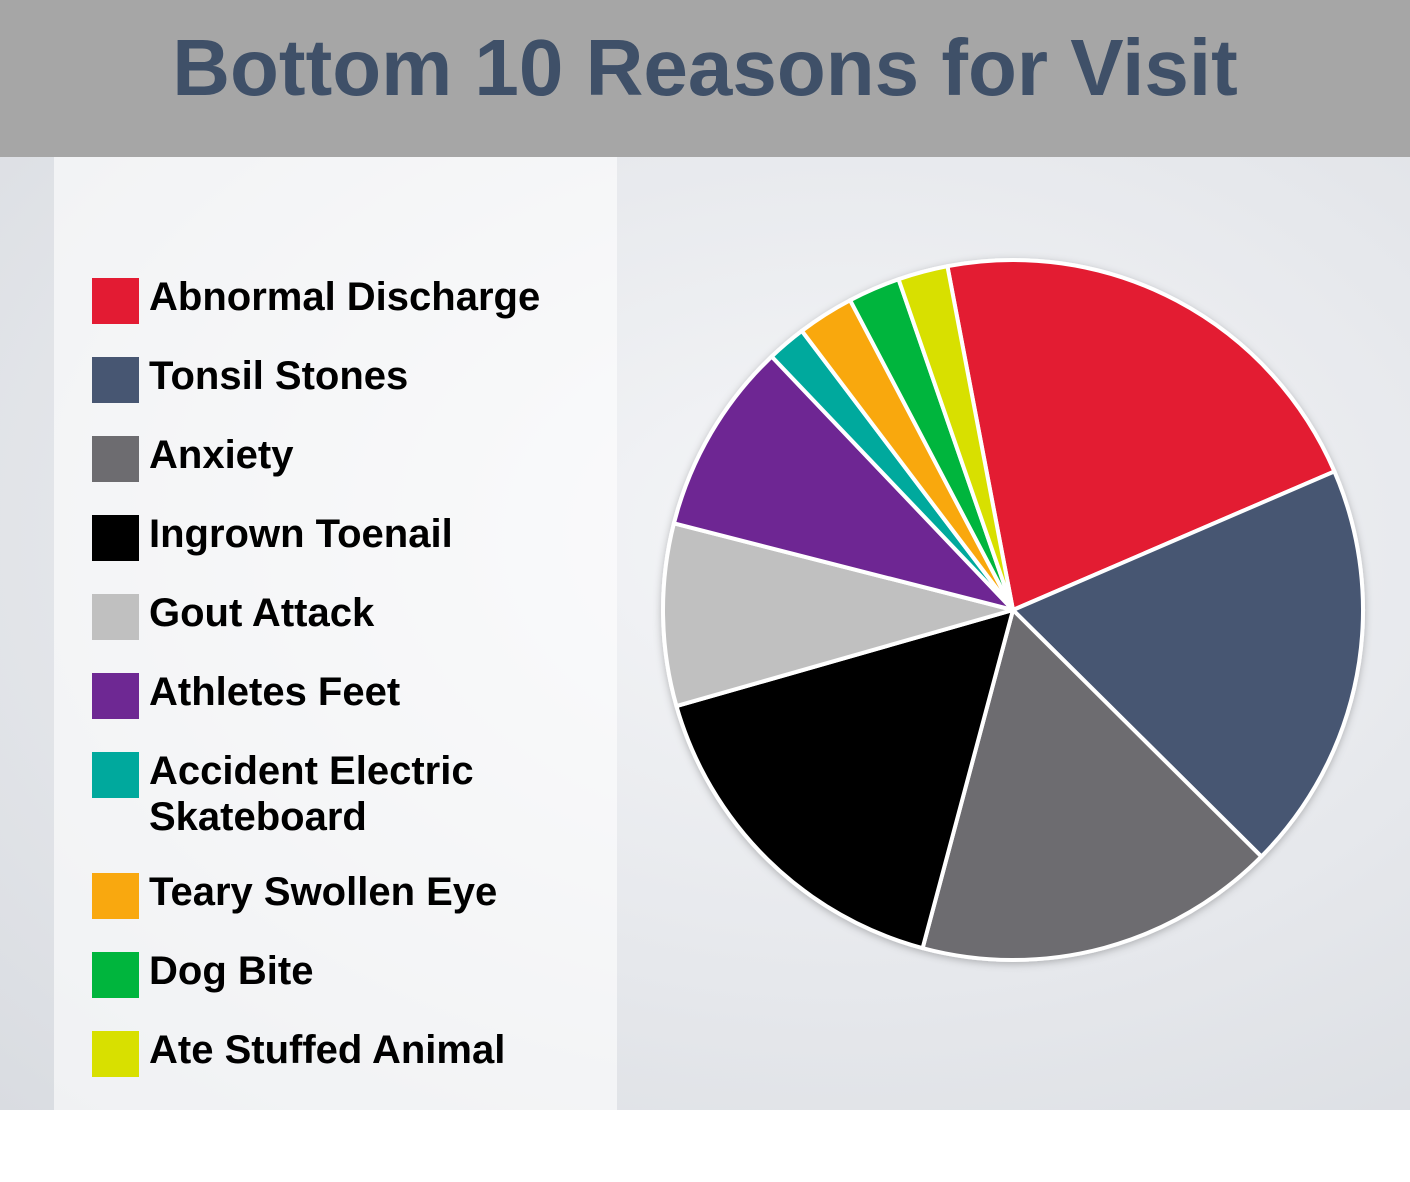  What do you see at coordinates (323, 892) in the screenshot?
I see `legend-label: Teary Swollen Eye` at bounding box center [323, 892].